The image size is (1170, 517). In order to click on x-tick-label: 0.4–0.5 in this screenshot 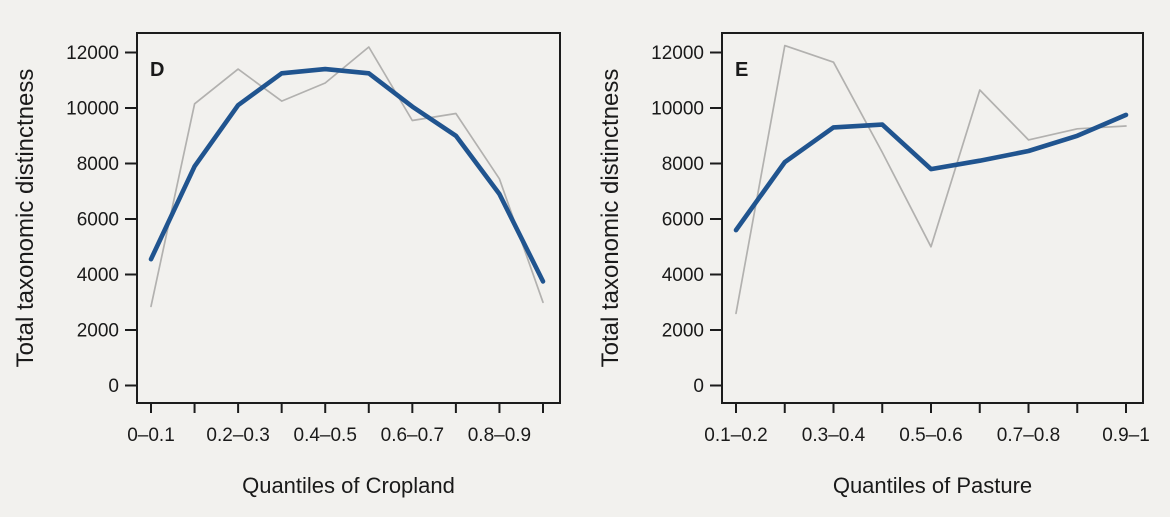, I will do `click(325, 435)`.